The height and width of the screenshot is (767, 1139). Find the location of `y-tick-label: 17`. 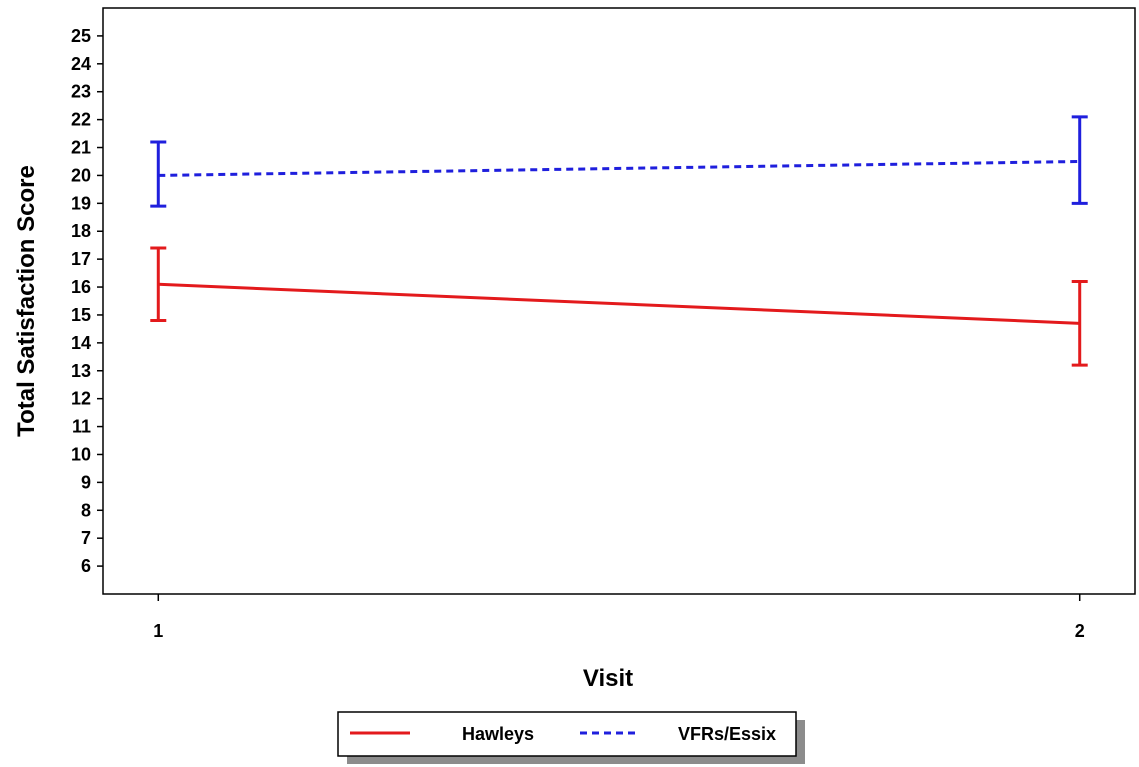

y-tick-label: 17 is located at coordinates (81, 259).